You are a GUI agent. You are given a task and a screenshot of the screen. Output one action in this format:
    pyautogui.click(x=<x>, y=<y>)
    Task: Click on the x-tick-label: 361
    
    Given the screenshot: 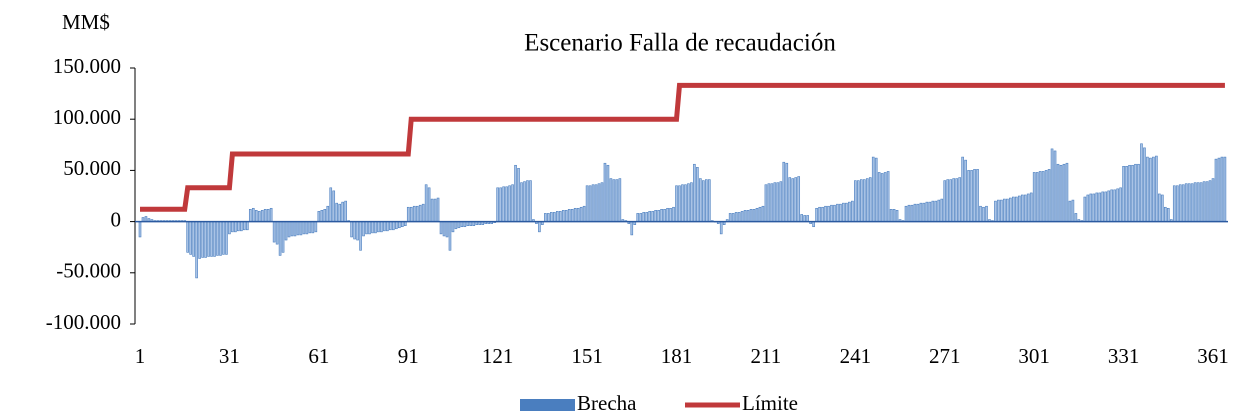 What is the action you would take?
    pyautogui.click(x=1213, y=356)
    